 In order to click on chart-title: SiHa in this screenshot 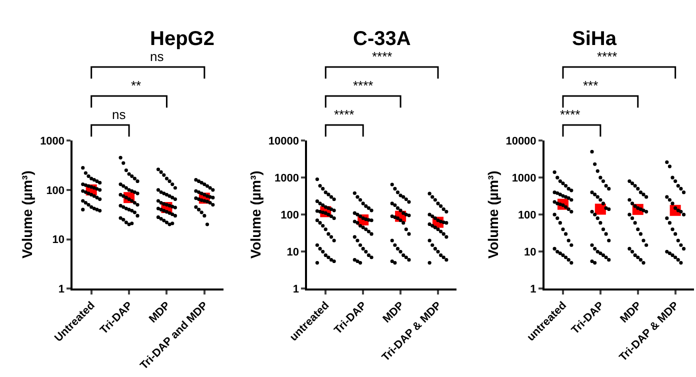, I will do `click(595, 39)`.